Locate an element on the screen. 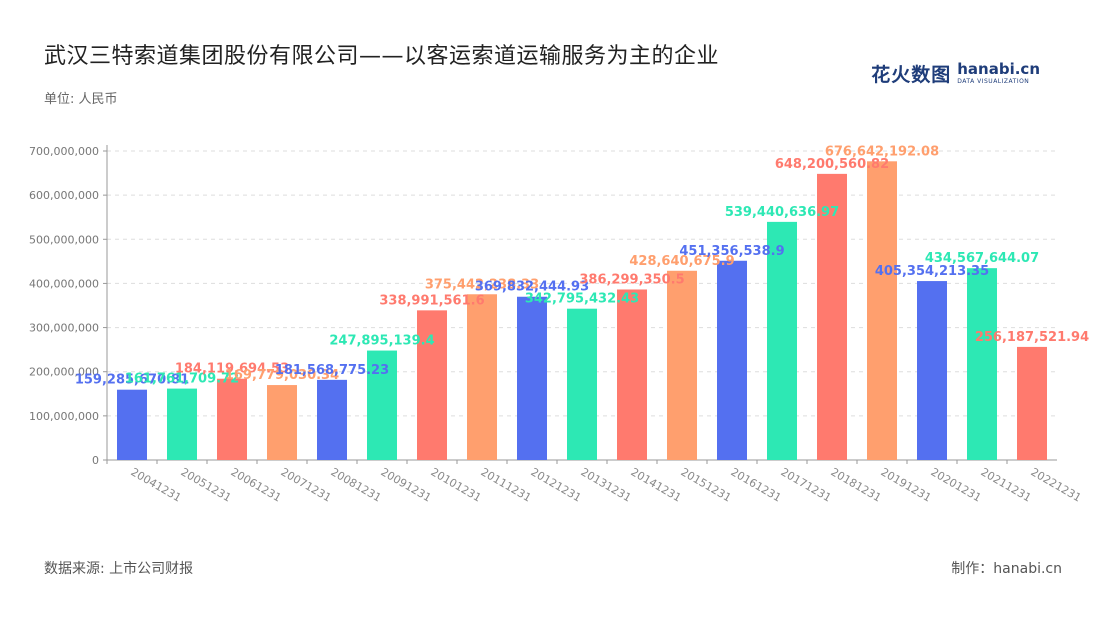  data-label: 451,356,538.9 is located at coordinates (731, 251).